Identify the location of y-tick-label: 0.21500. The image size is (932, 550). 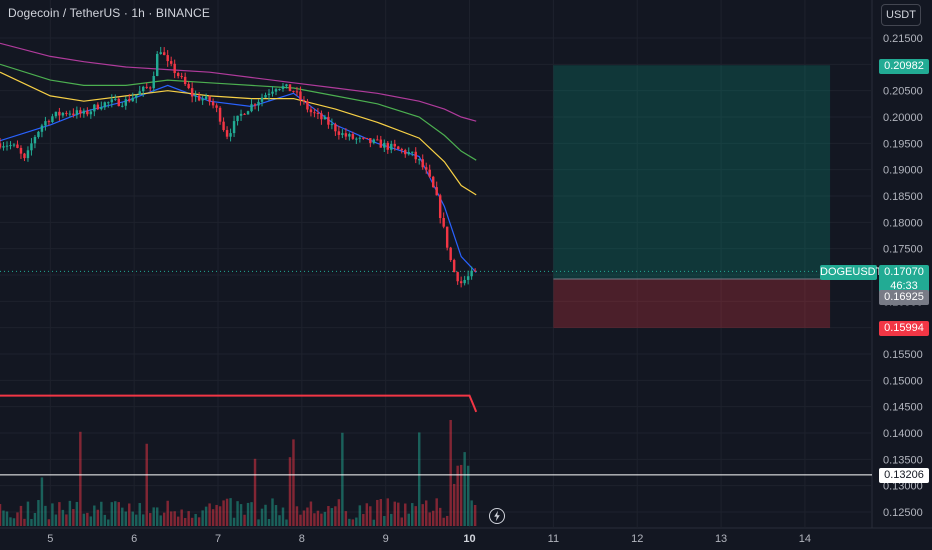
(903, 39).